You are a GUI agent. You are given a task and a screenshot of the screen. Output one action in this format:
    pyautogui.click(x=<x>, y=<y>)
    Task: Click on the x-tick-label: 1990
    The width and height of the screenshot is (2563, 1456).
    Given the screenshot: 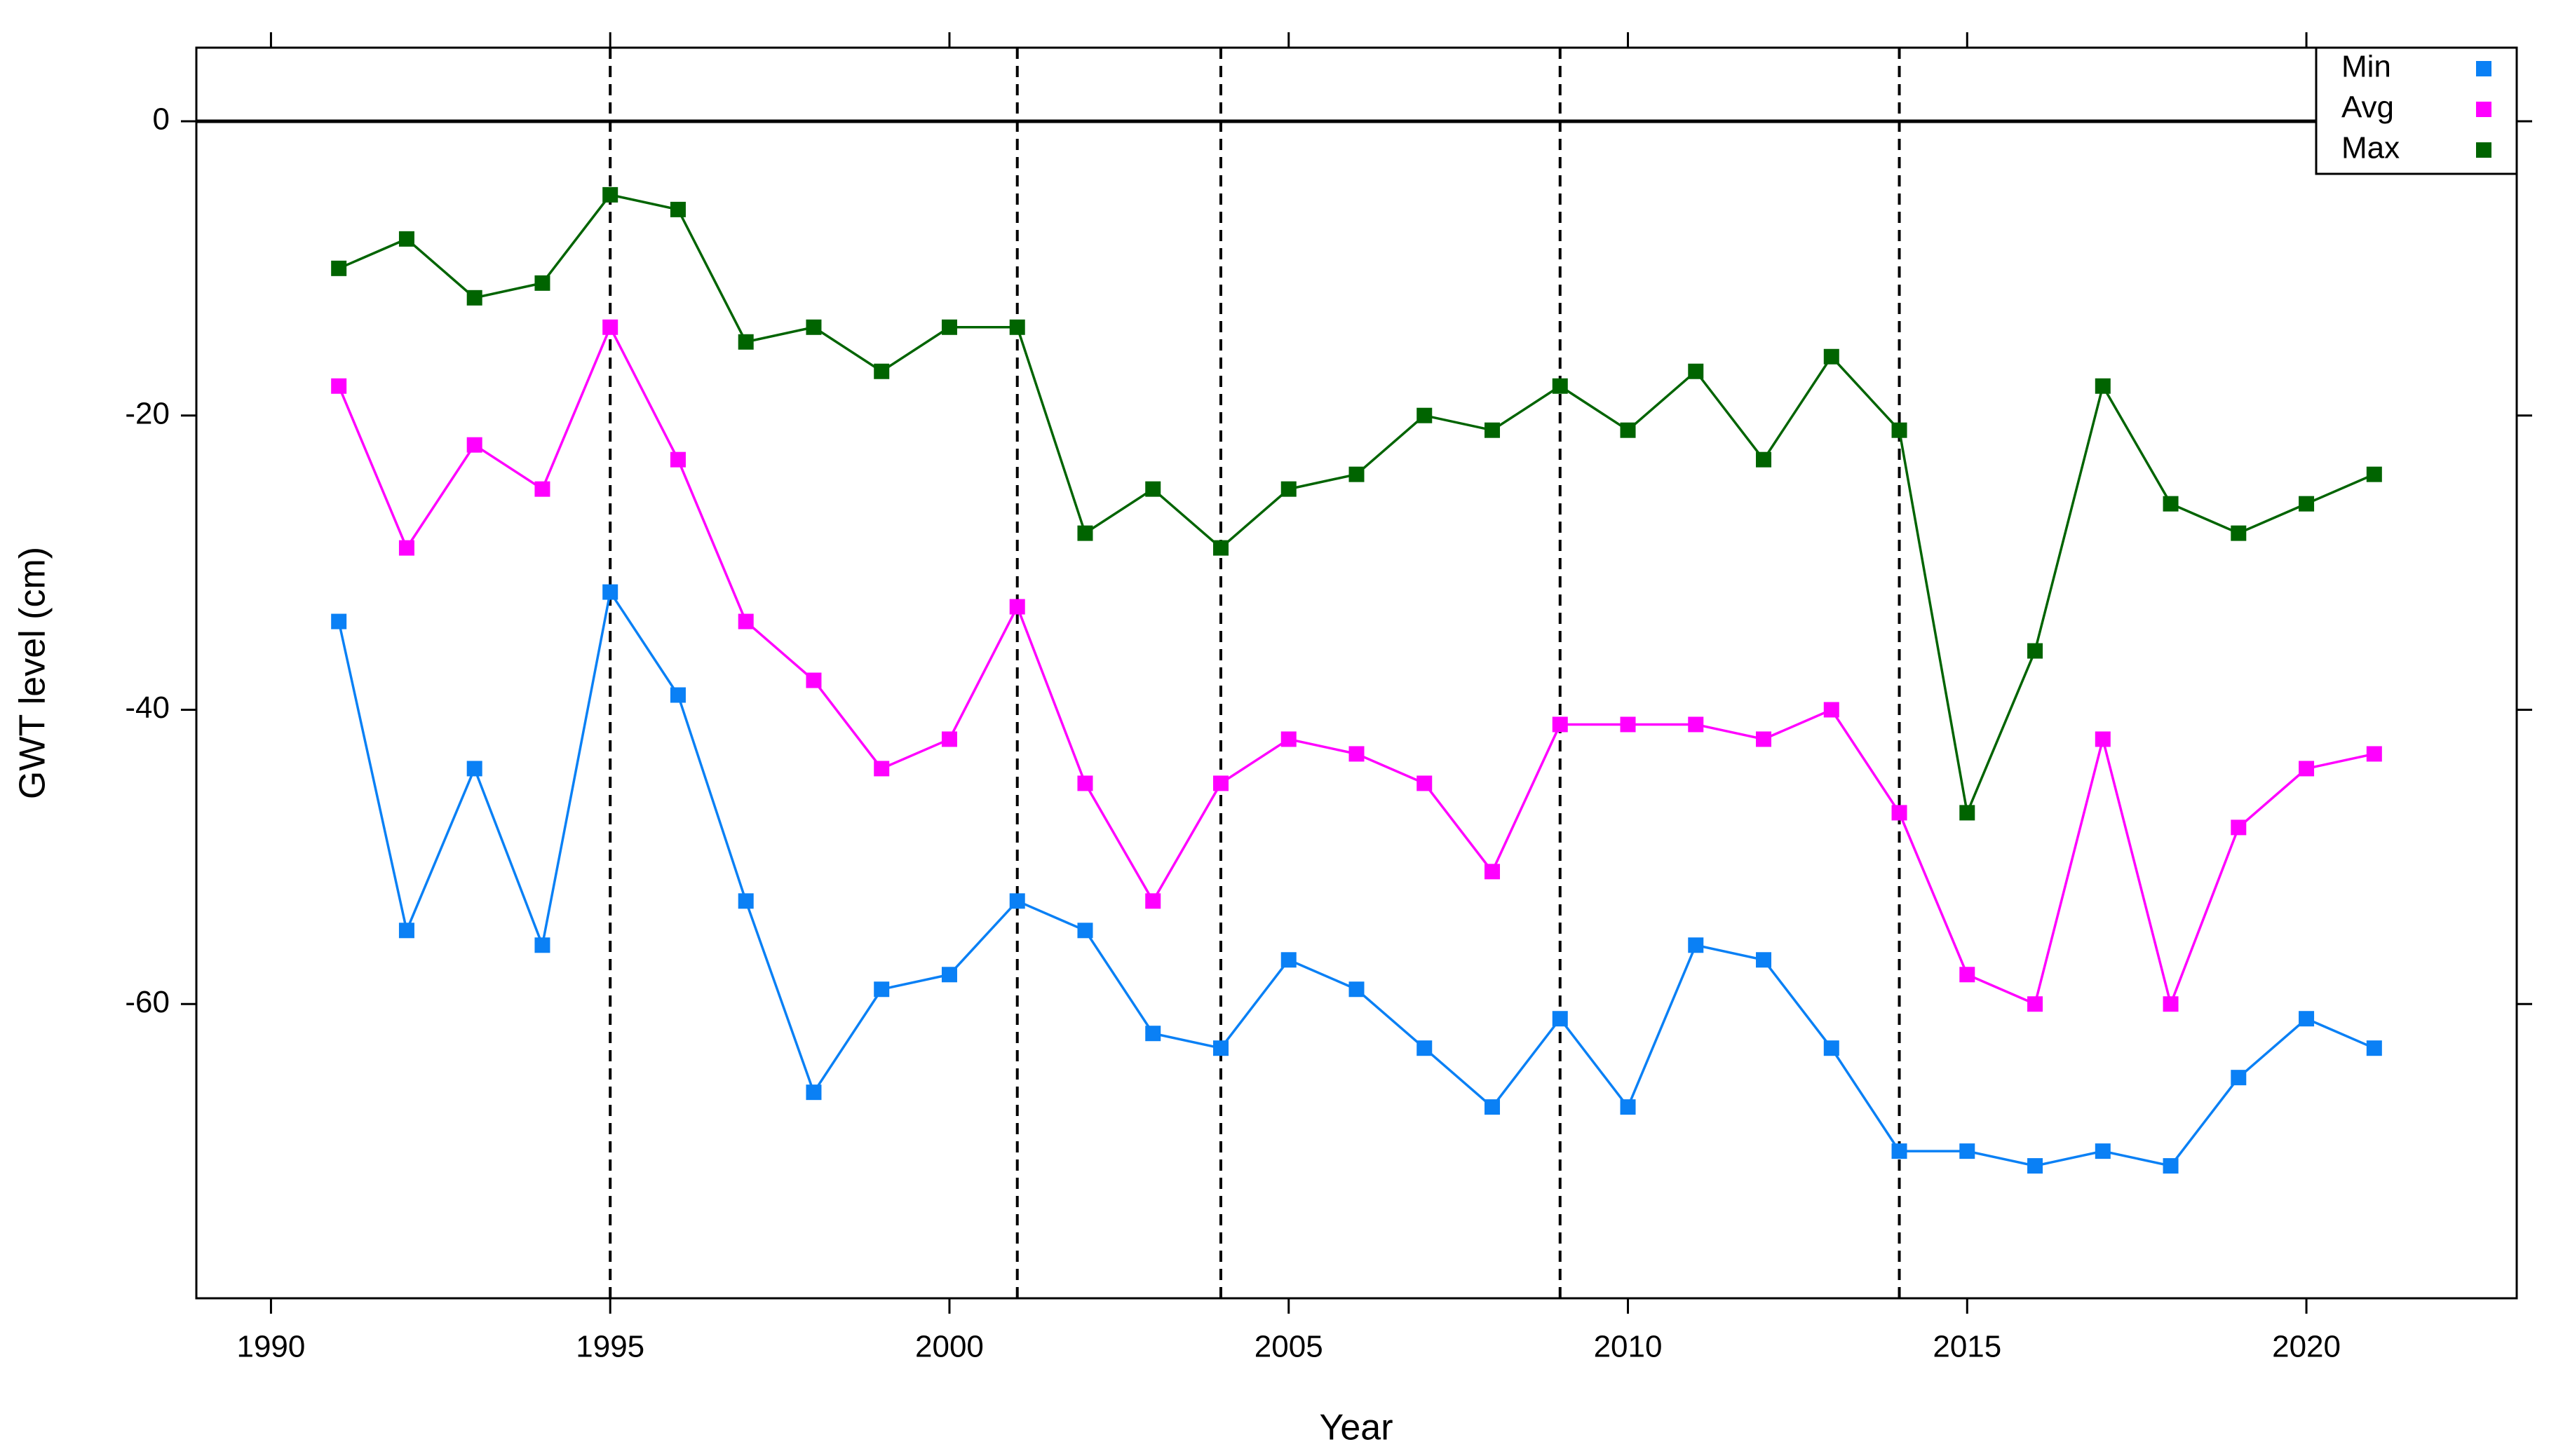 What is the action you would take?
    pyautogui.click(x=270, y=1347)
    